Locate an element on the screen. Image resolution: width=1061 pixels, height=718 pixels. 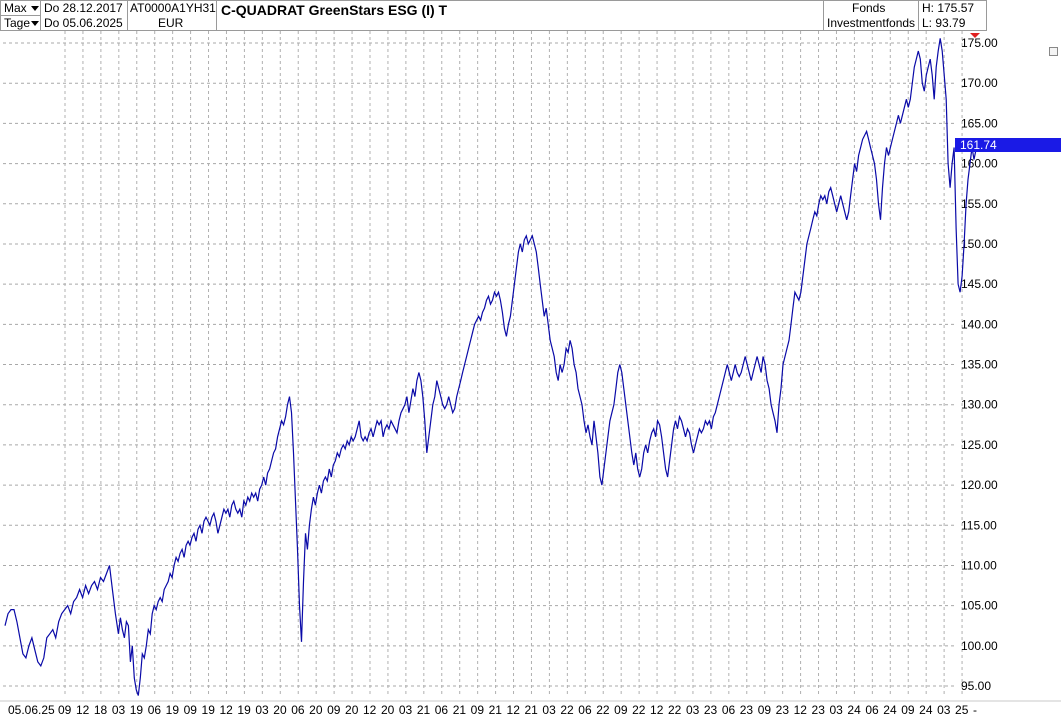
y-tick-label: 155.00 is located at coordinates (979, 204).